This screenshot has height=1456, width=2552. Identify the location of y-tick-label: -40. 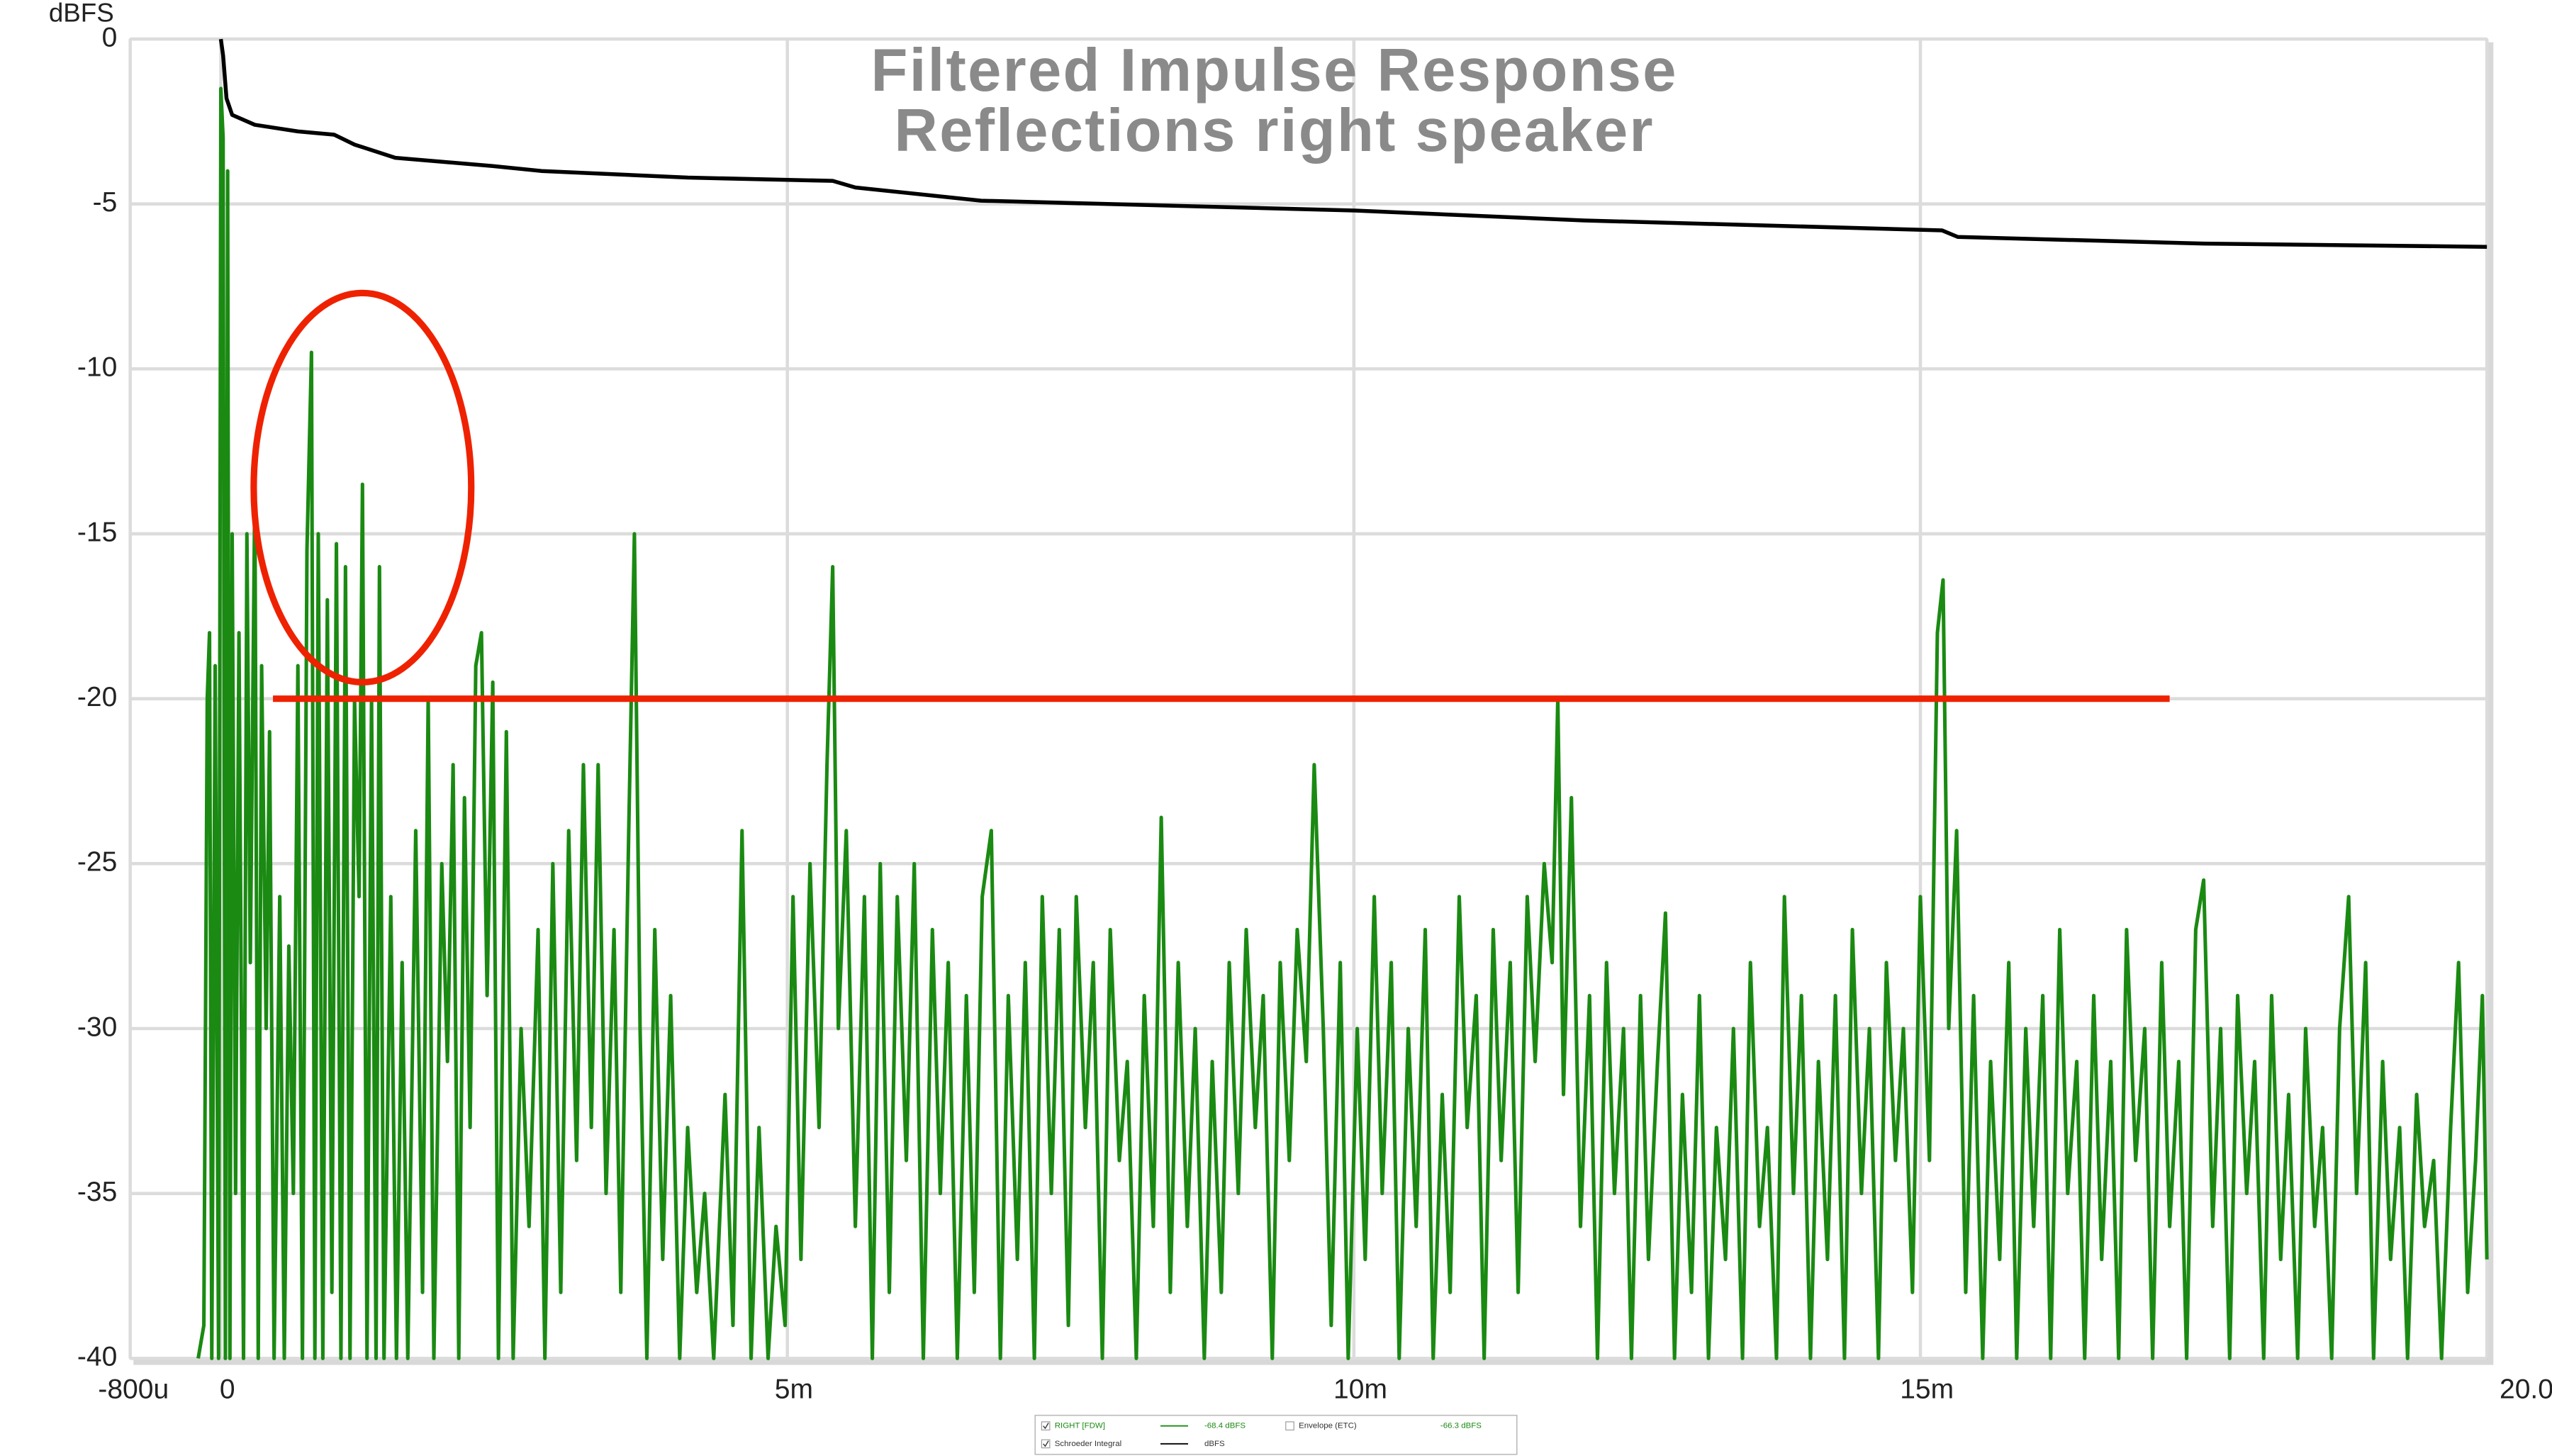
(97, 1357).